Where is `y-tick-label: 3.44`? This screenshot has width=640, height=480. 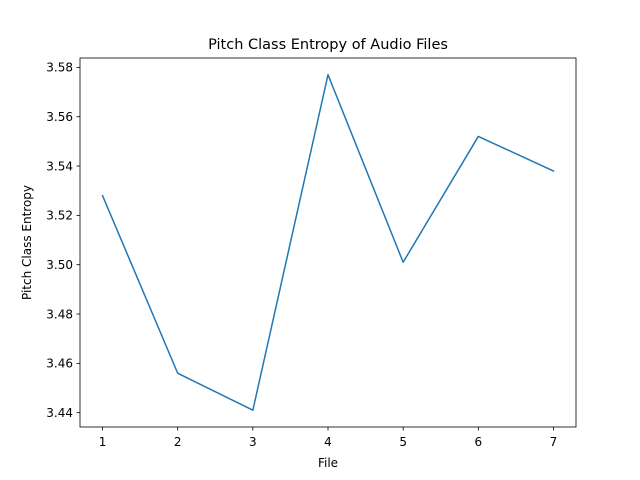
y-tick-label: 3.44 is located at coordinates (59, 413).